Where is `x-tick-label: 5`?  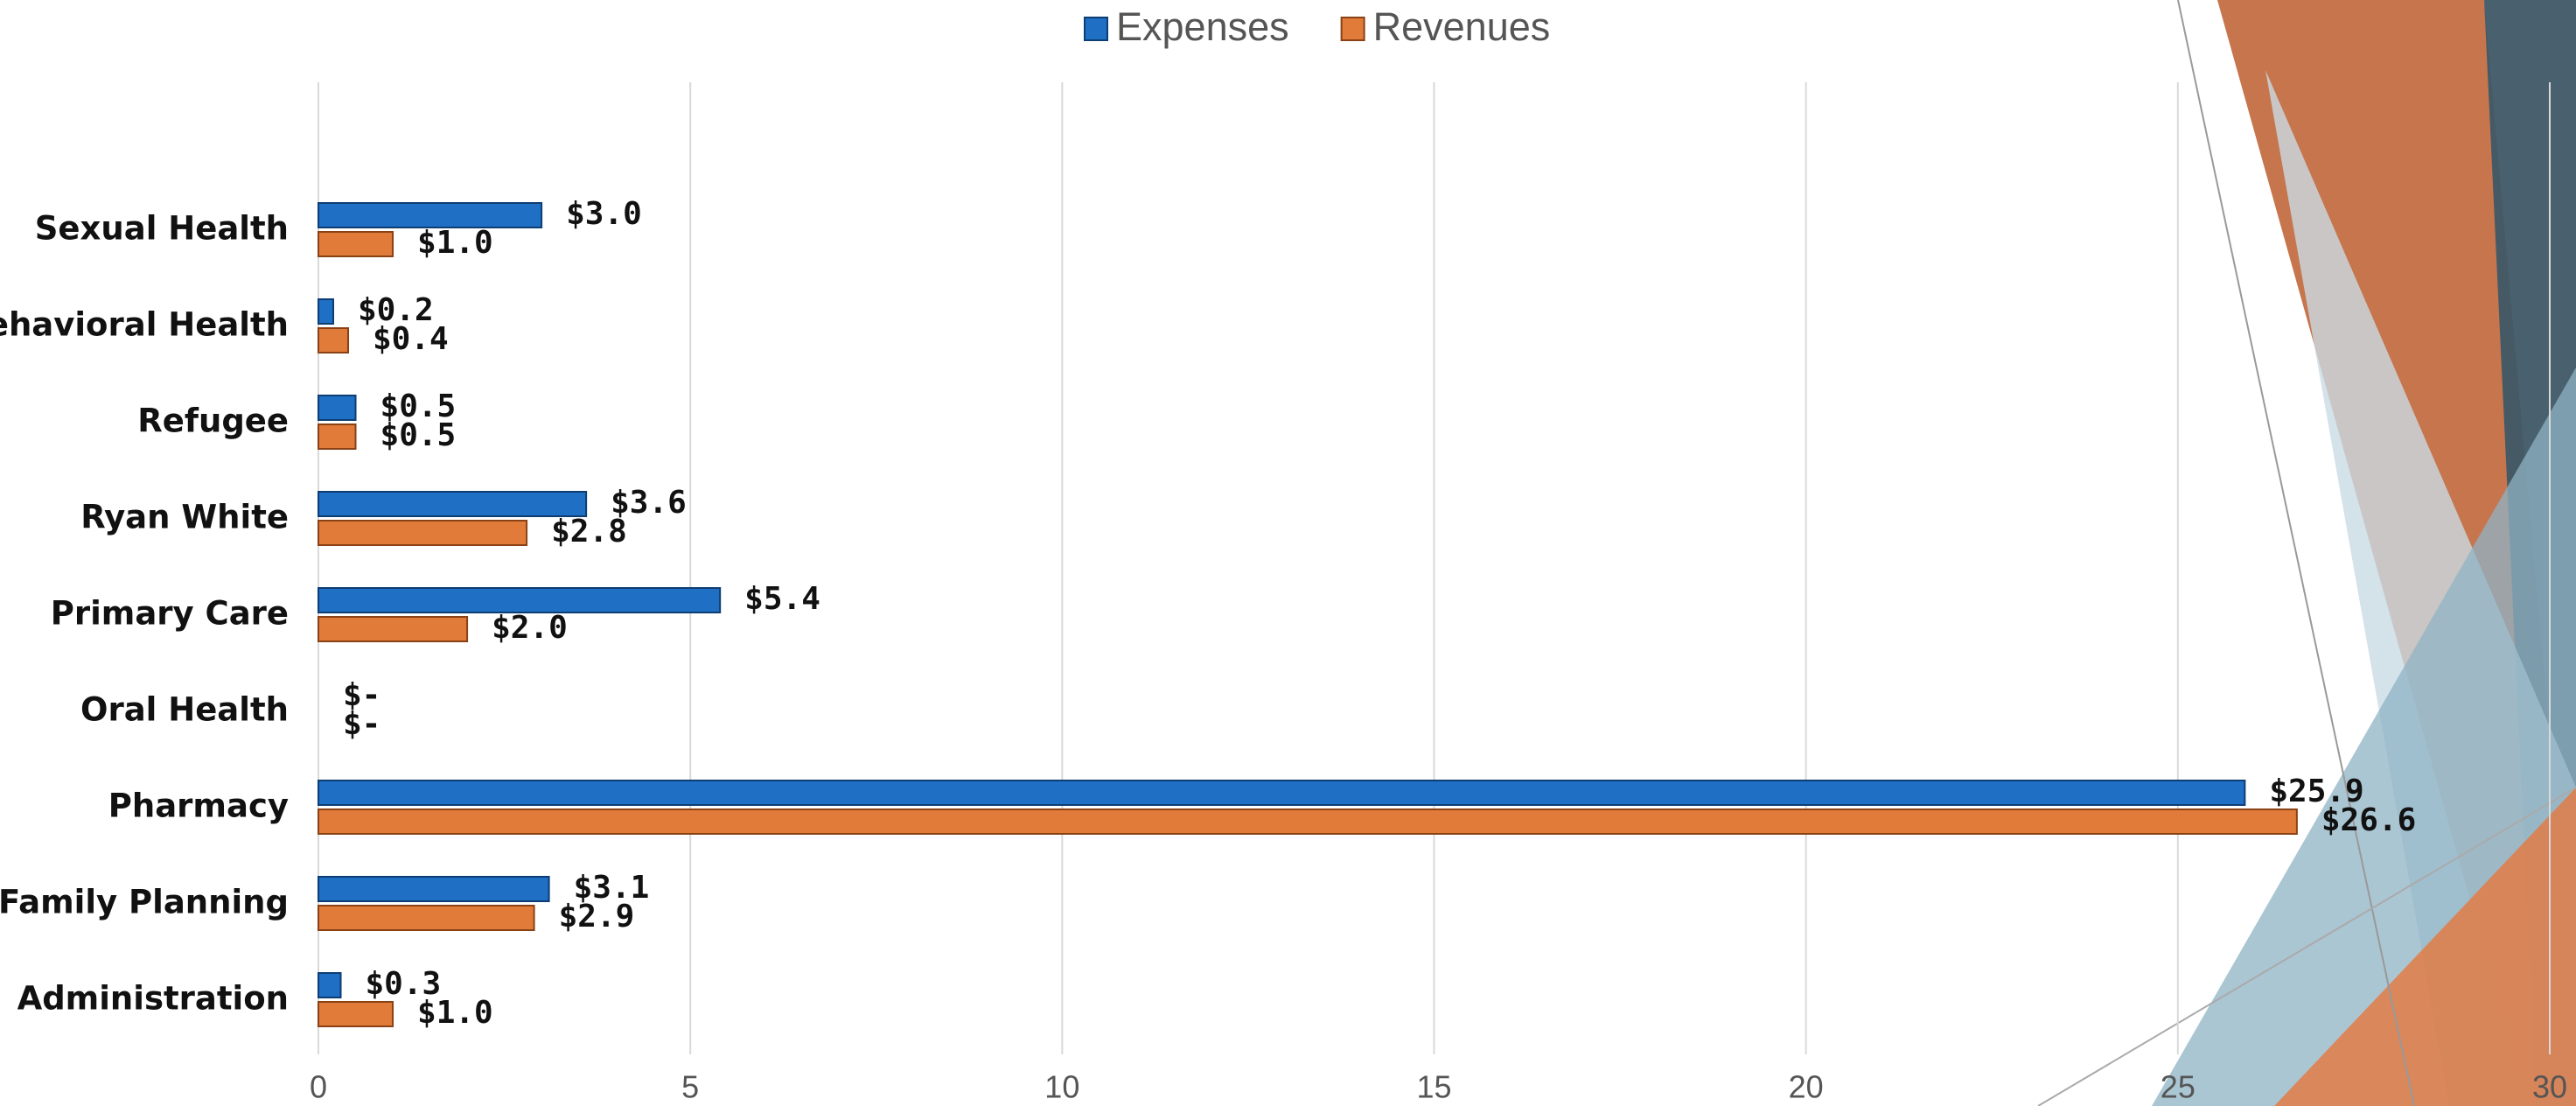 x-tick-label: 5 is located at coordinates (690, 1087).